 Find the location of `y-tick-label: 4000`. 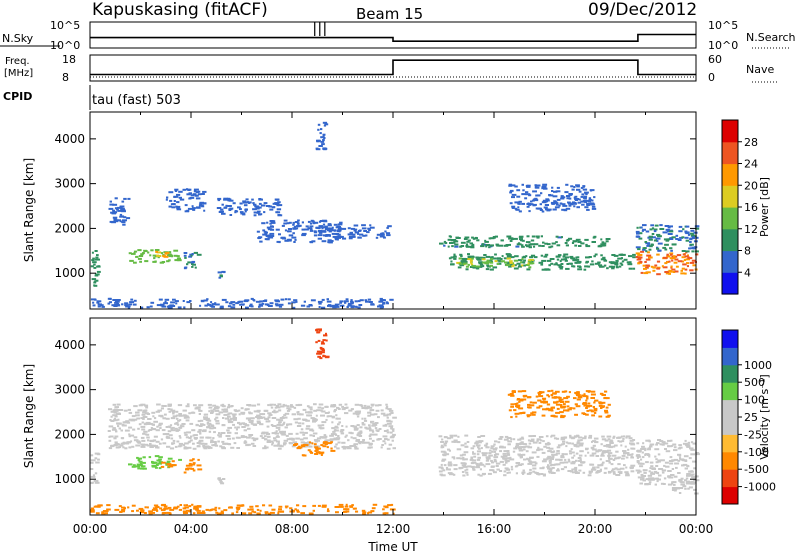

y-tick-label: 4000 is located at coordinates (69, 139).